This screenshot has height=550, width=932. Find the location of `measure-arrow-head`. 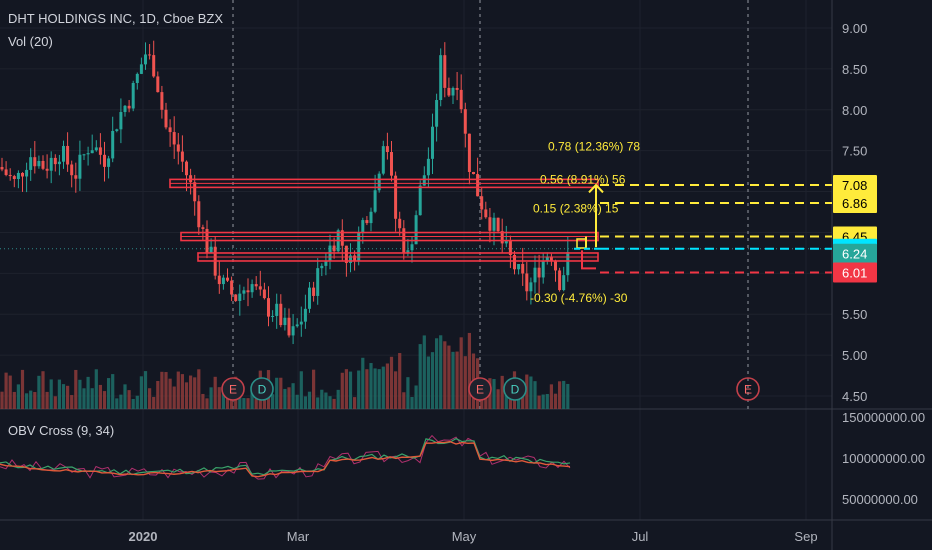

measure-arrow-head is located at coordinates (596, 188).